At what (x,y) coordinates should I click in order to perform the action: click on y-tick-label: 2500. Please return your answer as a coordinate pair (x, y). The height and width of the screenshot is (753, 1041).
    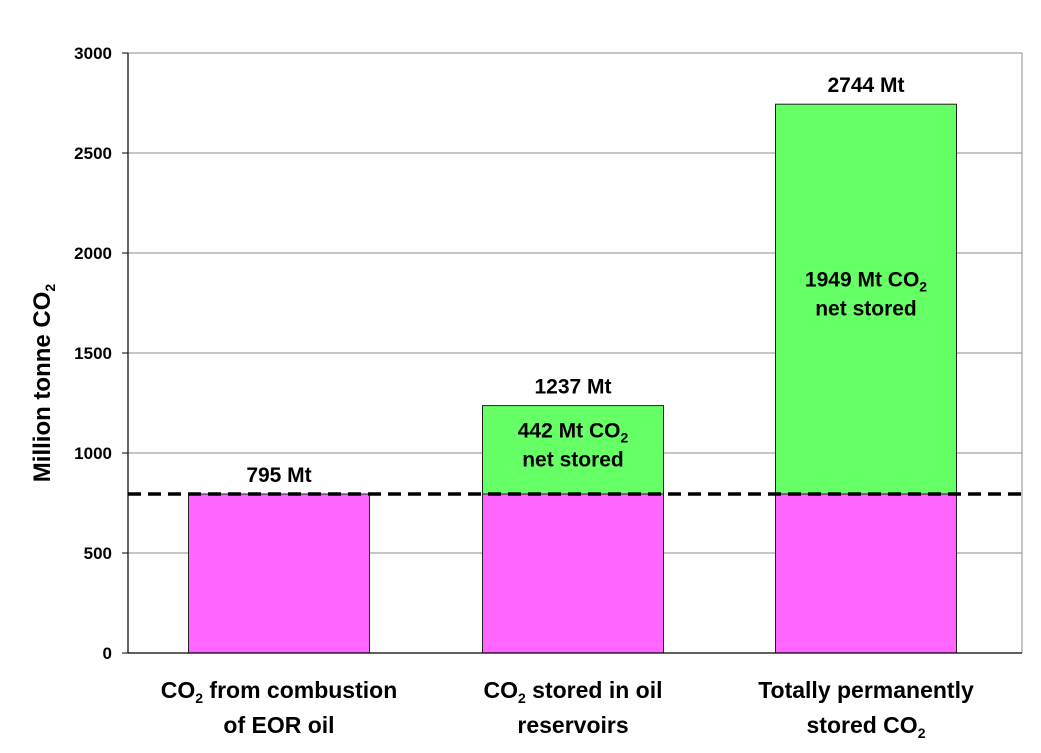
    Looking at the image, I should click on (93, 153).